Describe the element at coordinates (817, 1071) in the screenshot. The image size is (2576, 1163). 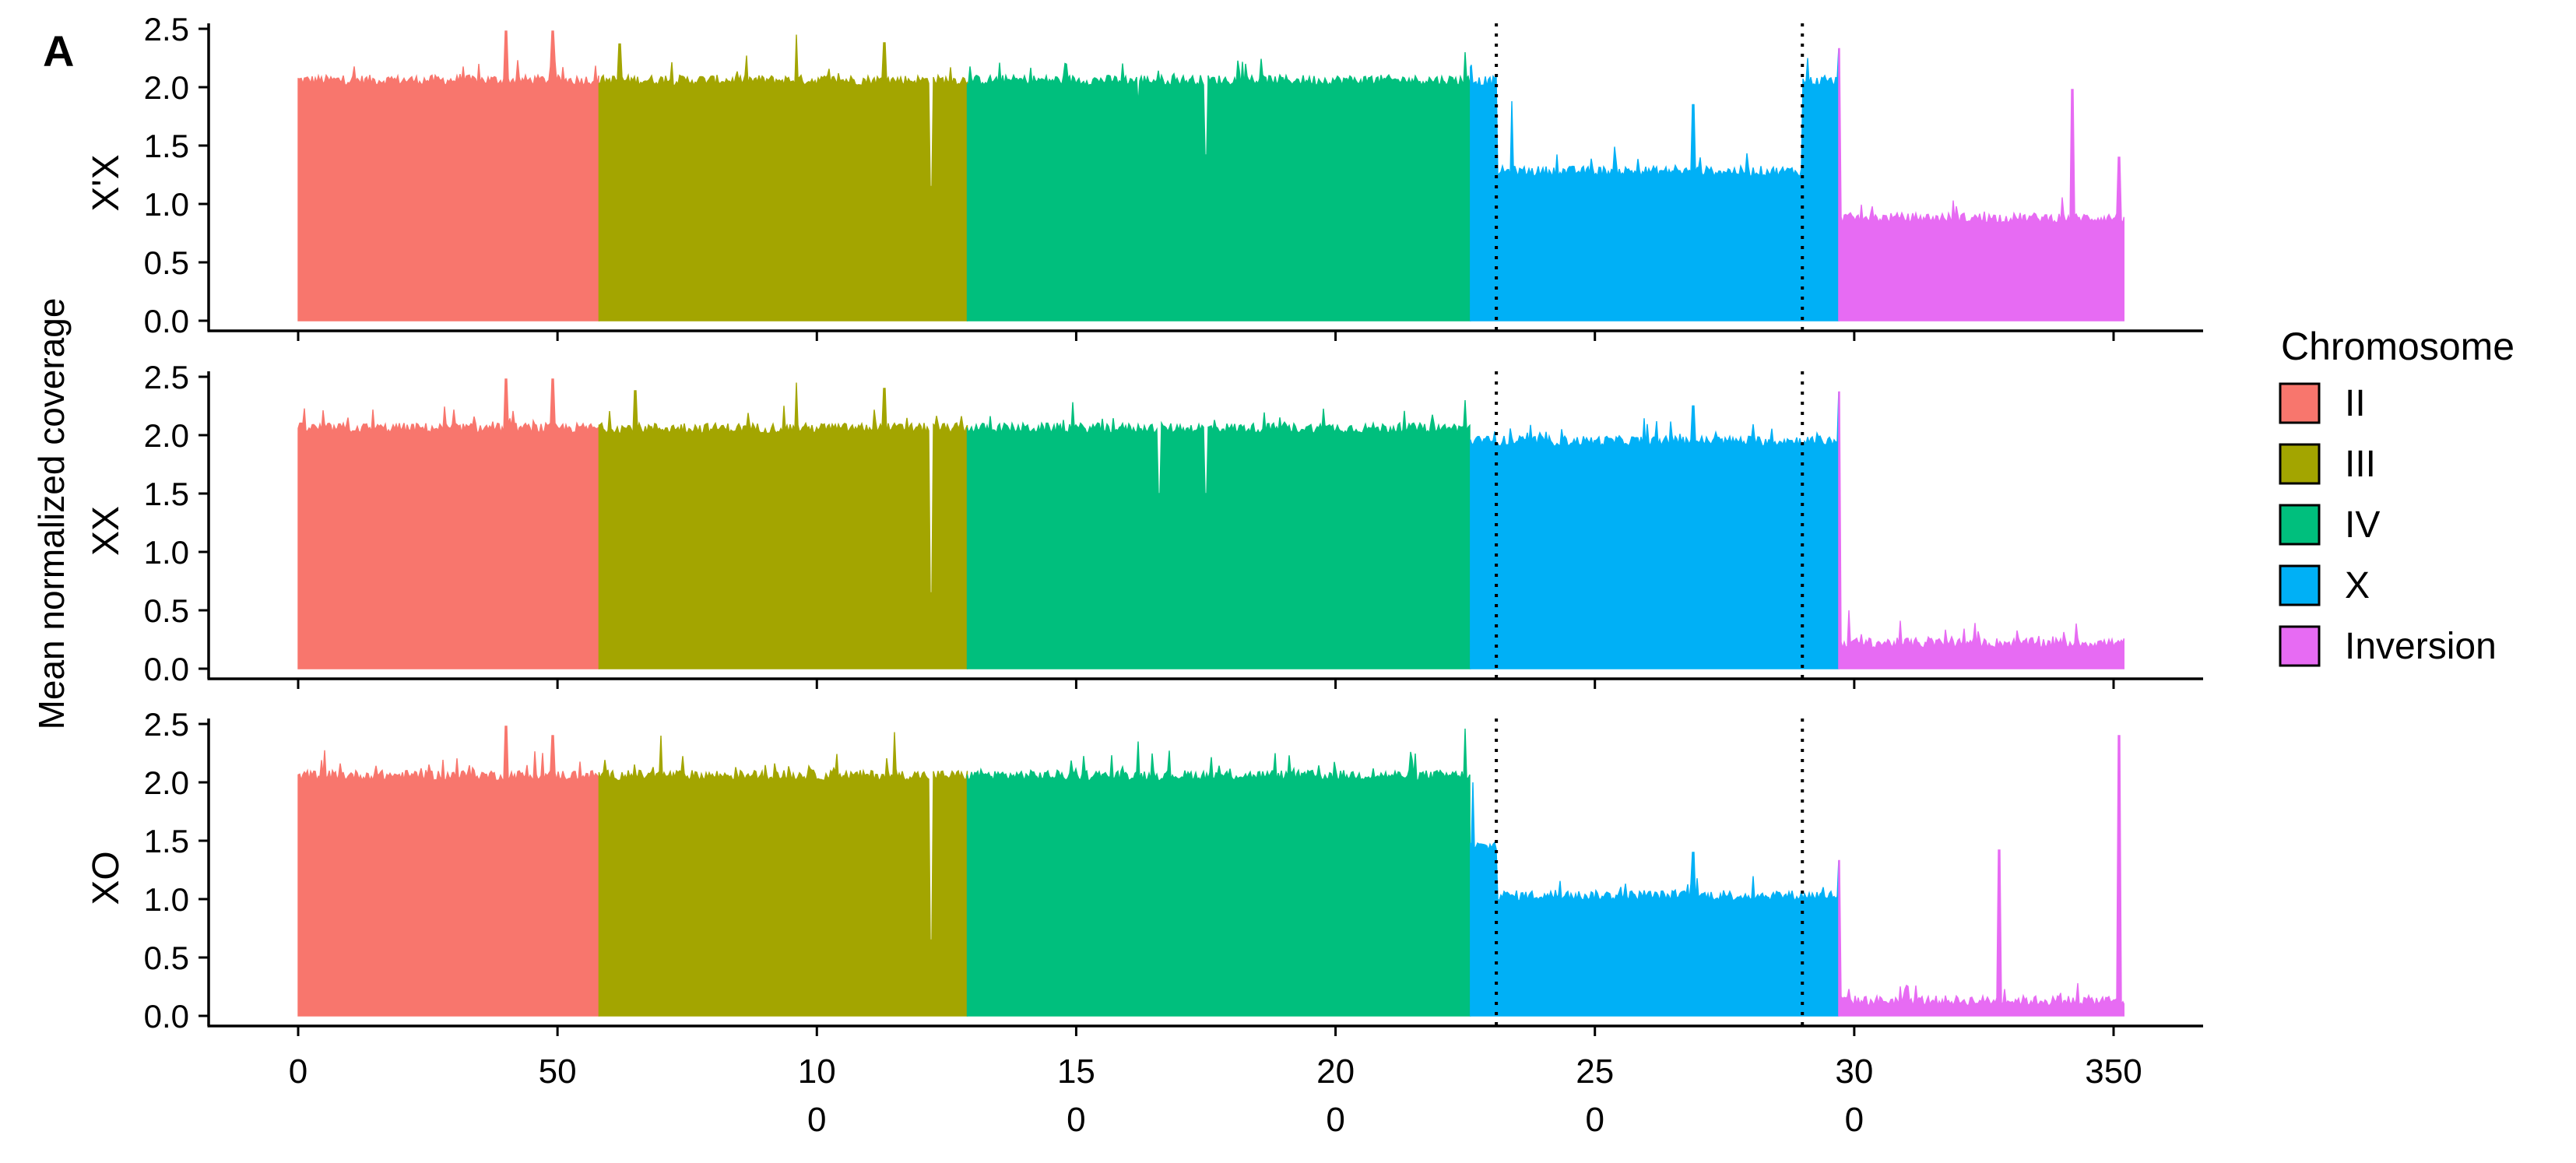
I see `x-tick-label: 10` at that location.